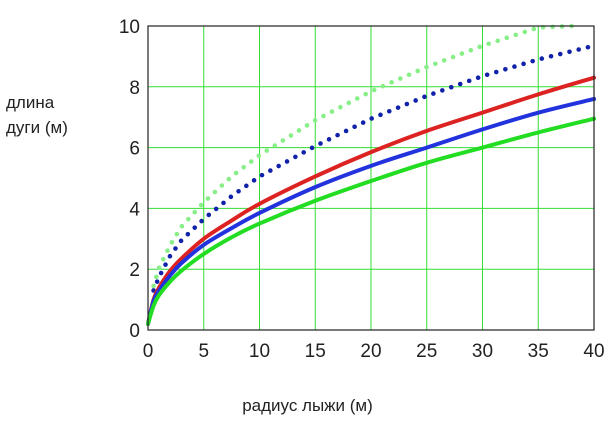 This screenshot has height=432, width=615. What do you see at coordinates (134, 149) in the screenshot?
I see `y-tick-label-3: 6` at bounding box center [134, 149].